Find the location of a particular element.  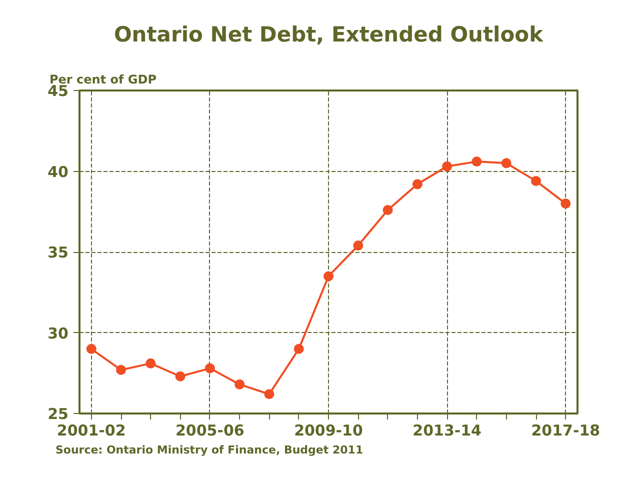

x-tick-label: 2013-14 is located at coordinates (447, 431).